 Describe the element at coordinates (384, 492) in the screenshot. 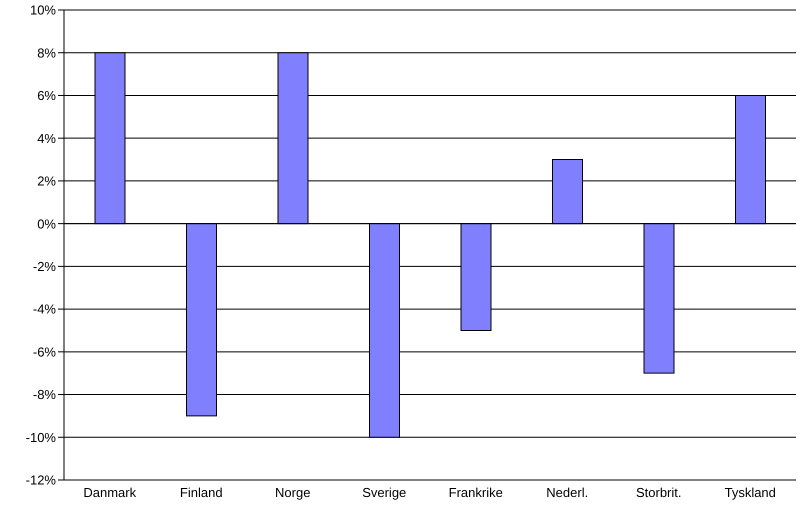

I see `x-tick-label: Sverige` at that location.